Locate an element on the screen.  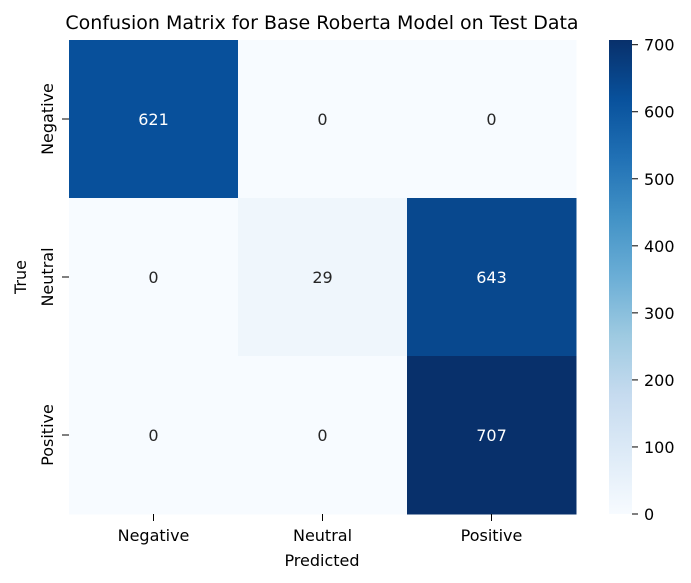
y-tick-label: Positive is located at coordinates (47, 435).